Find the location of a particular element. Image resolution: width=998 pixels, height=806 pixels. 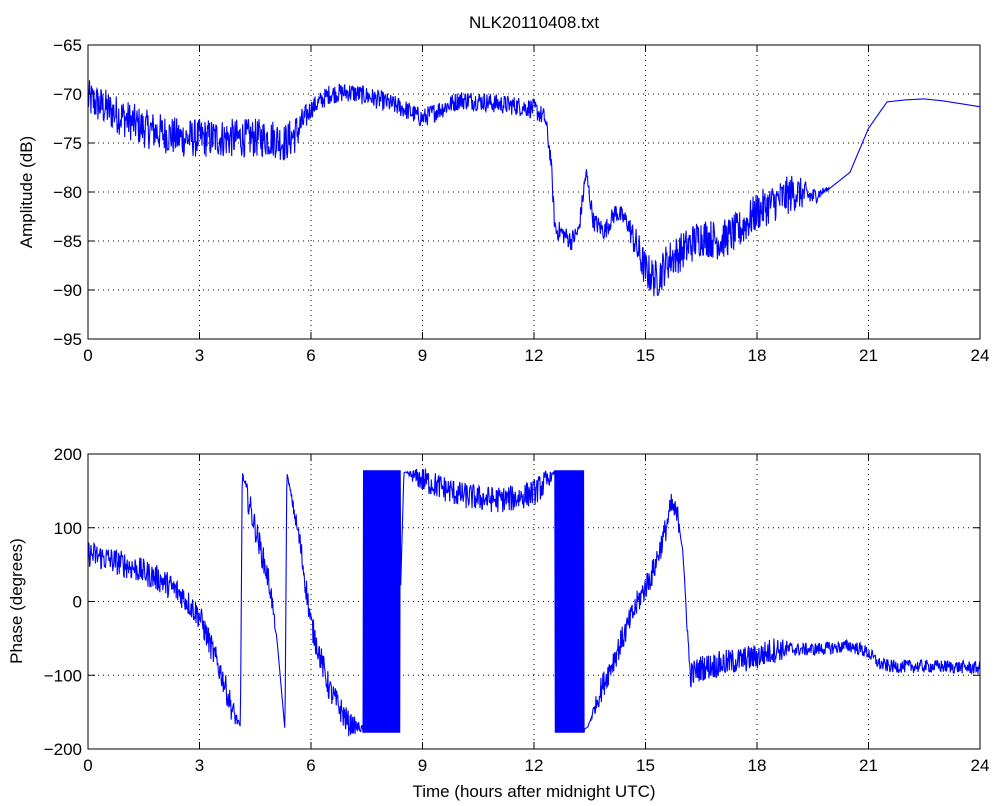

amplitude-xtick-label: 6 is located at coordinates (310, 355).